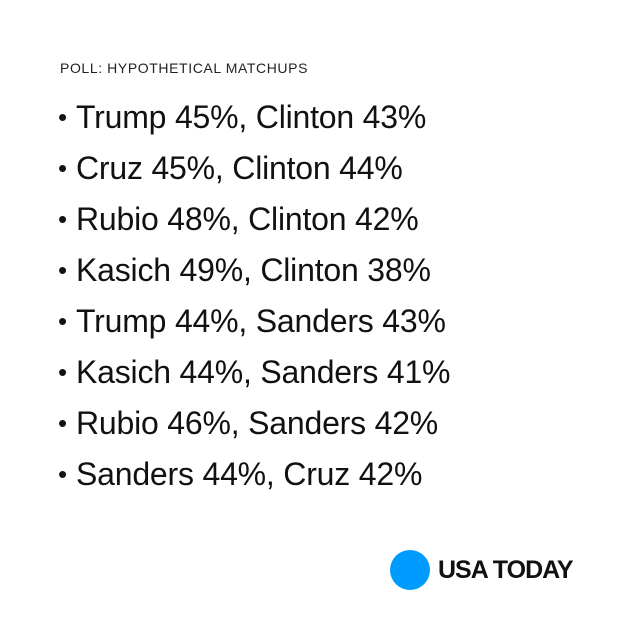 The image size is (640, 640). I want to click on list-item: • Trump 45%, Clinton 43%, so click(254, 117).